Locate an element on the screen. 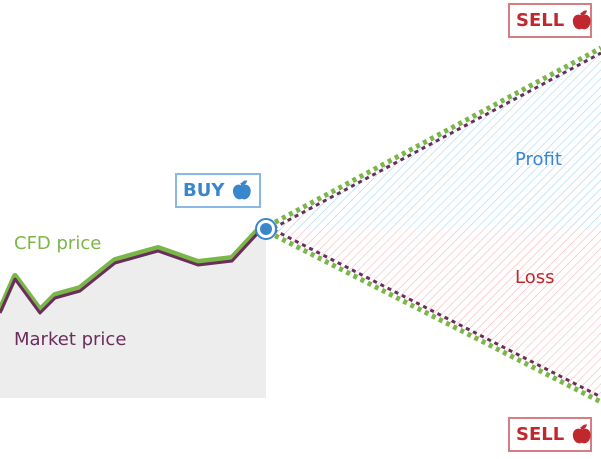 The image size is (601, 459). buy-button: BUY 🍎︎ is located at coordinates (218, 190).